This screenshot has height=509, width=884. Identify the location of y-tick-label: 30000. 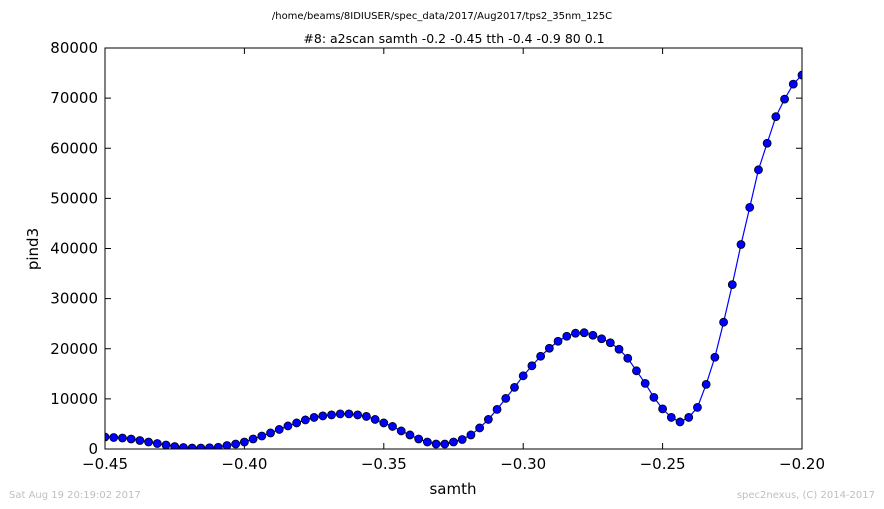
(74, 299).